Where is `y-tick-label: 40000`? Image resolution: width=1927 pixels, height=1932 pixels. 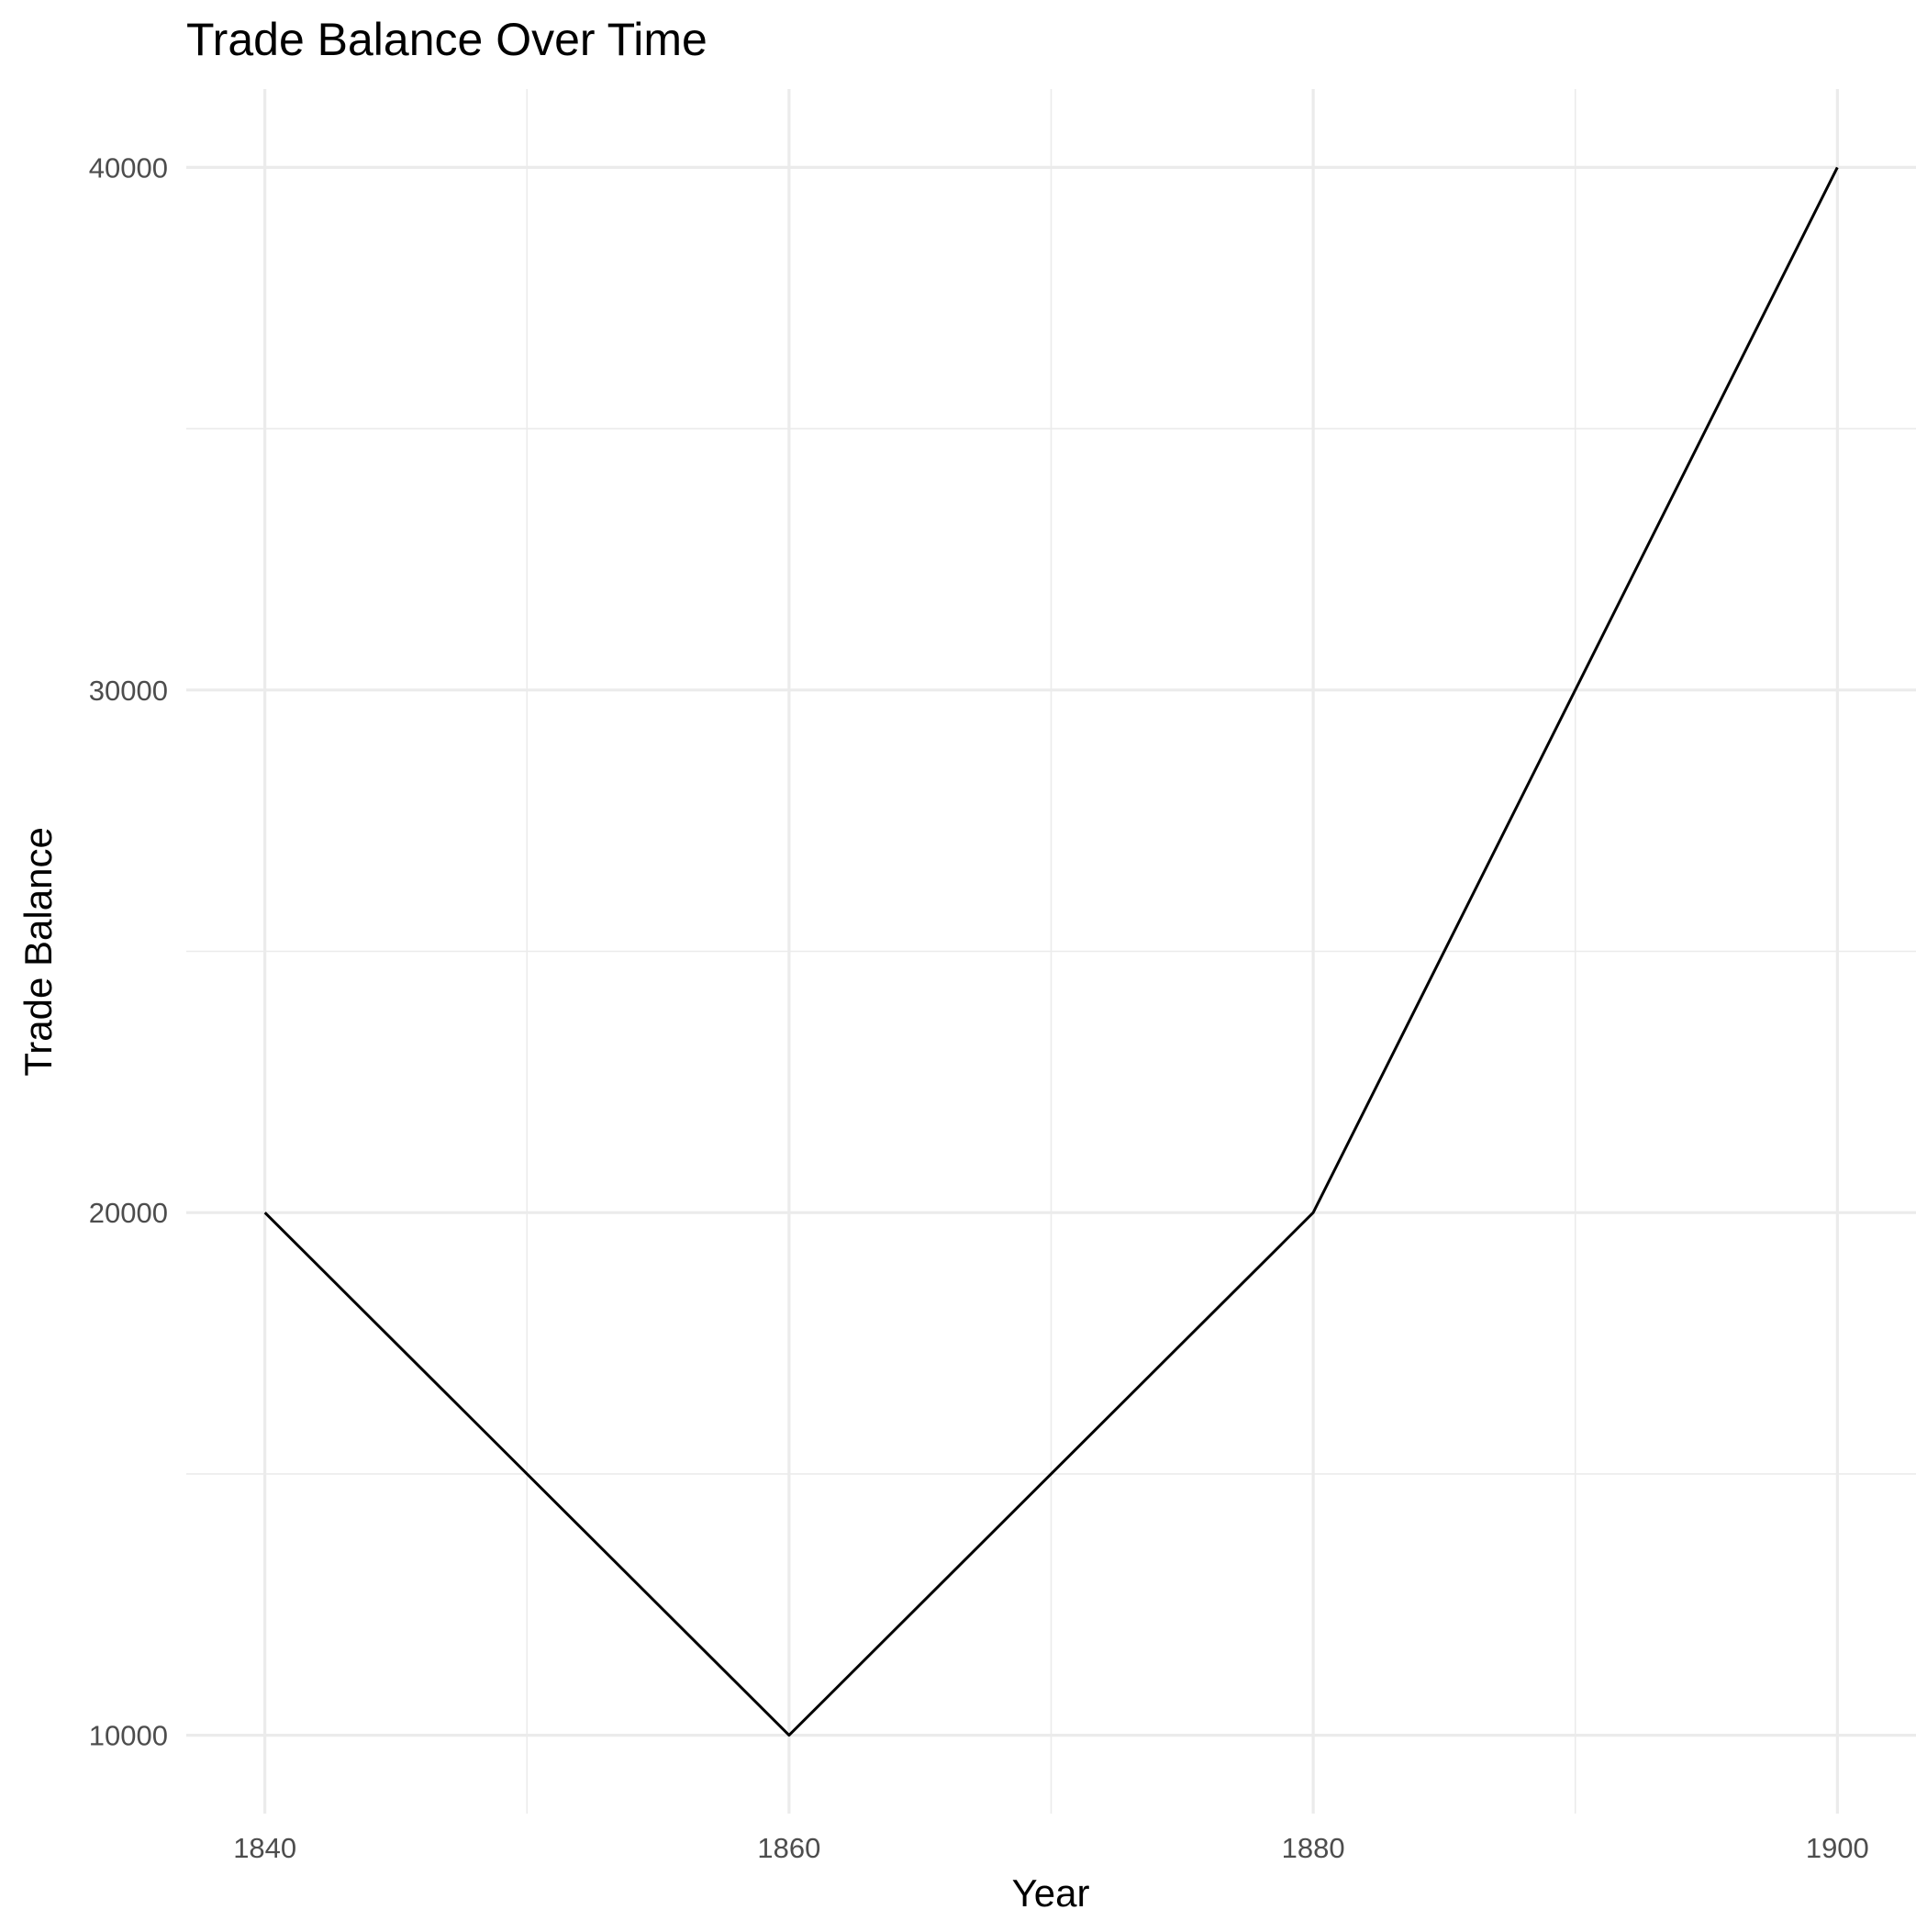 y-tick-label: 40000 is located at coordinates (128, 167).